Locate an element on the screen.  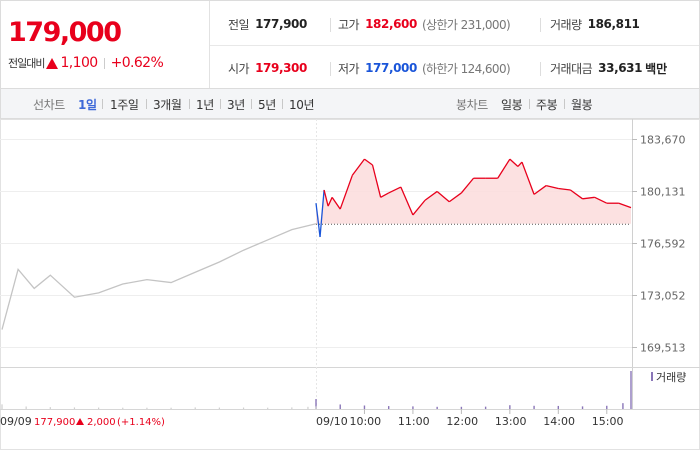
price-box: 179,000 전일대비 1,100 +0.62% is located at coordinates (105, 44).